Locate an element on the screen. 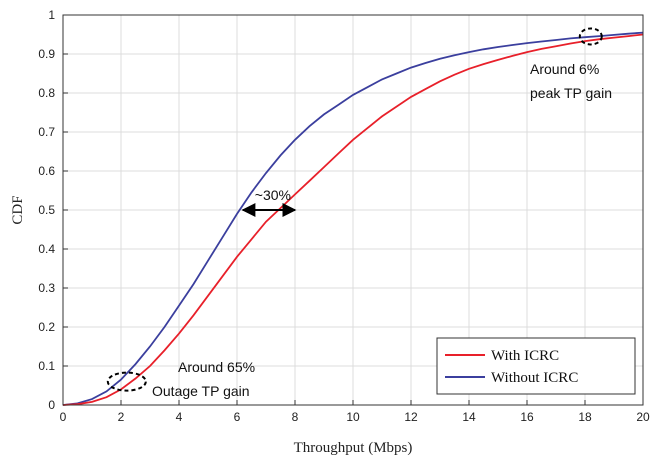 The width and height of the screenshot is (654, 463). legend-label: With ICRC is located at coordinates (525, 356).